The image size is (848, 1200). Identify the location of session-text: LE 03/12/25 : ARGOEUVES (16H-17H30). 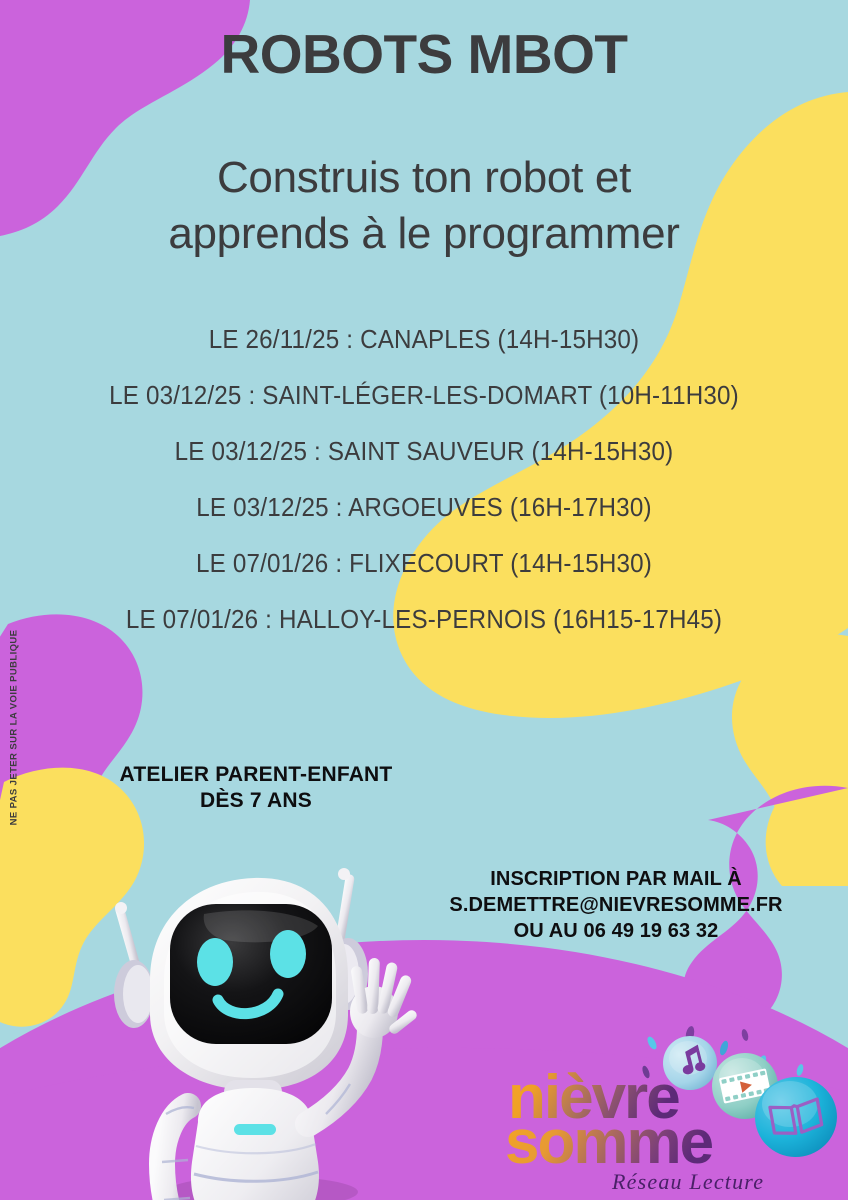
(424, 507).